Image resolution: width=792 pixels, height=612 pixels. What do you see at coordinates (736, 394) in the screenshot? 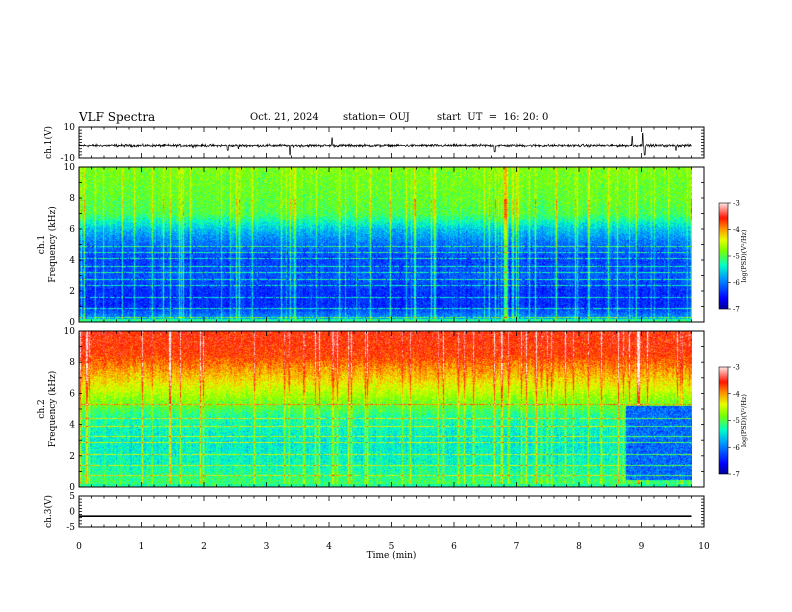
I see `ch2-spec-colorbar-tick: -4` at bounding box center [736, 394].